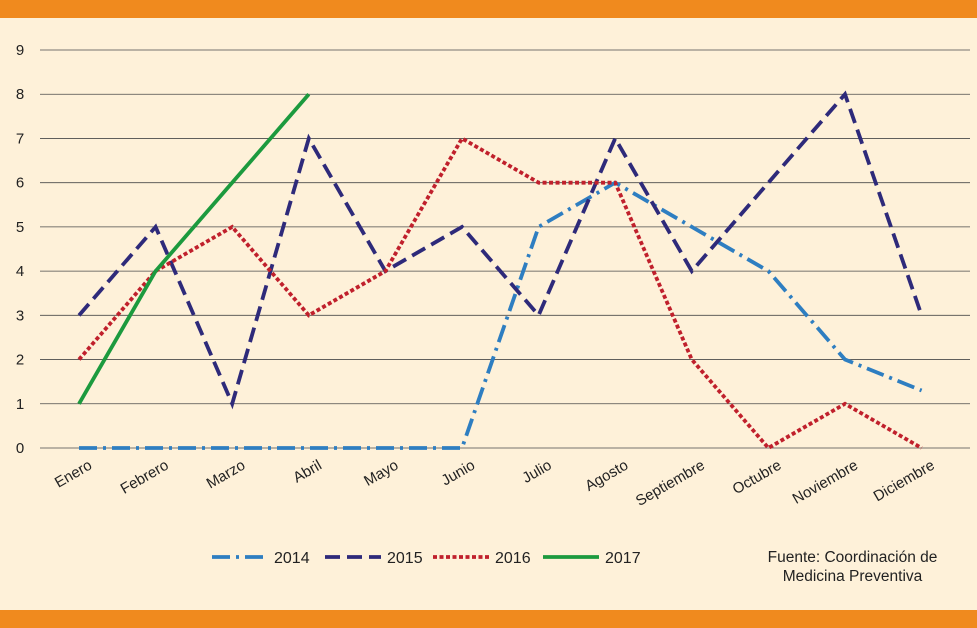 The image size is (977, 628). Describe the element at coordinates (904, 481) in the screenshot. I see `x-tick-label: Diciembre` at that location.